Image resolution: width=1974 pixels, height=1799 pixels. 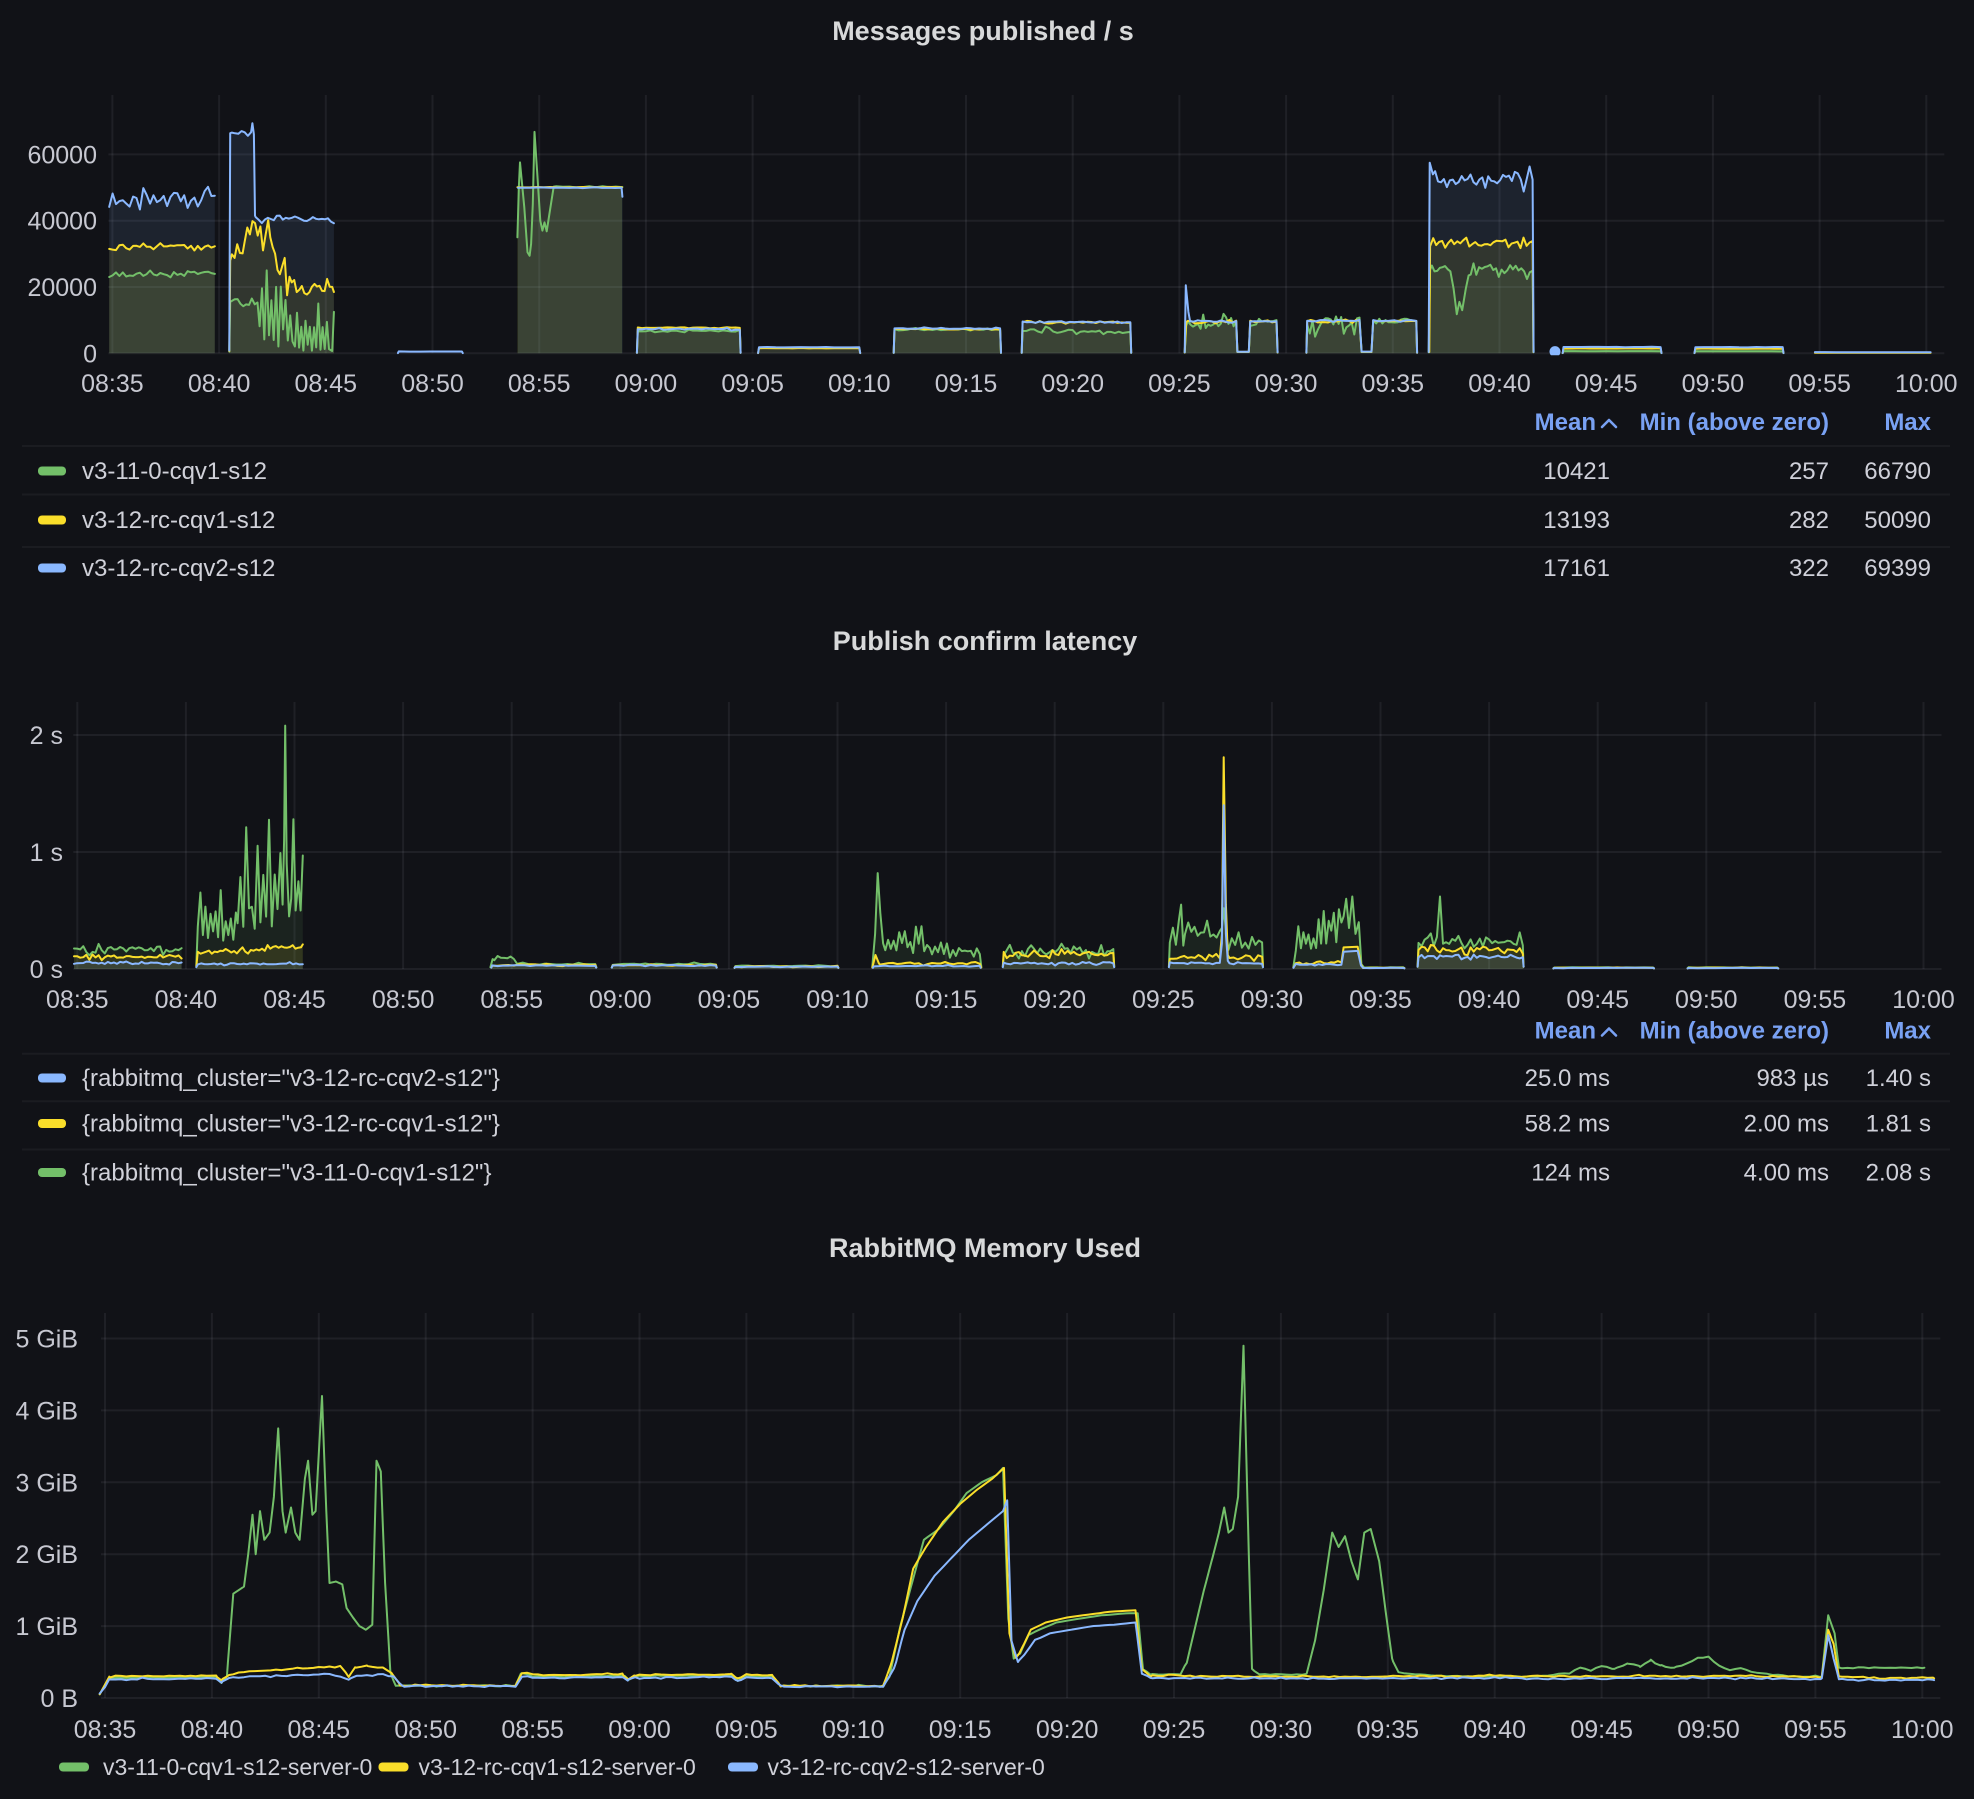 What do you see at coordinates (1898, 1124) in the screenshot?
I see `svg-text: 1.81 s` at bounding box center [1898, 1124].